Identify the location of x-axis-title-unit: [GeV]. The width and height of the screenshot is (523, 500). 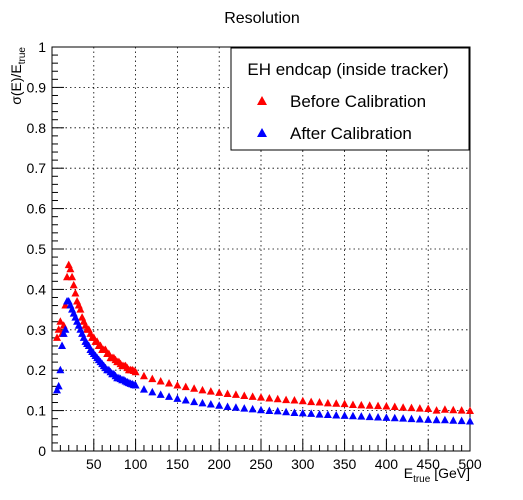
(450, 473).